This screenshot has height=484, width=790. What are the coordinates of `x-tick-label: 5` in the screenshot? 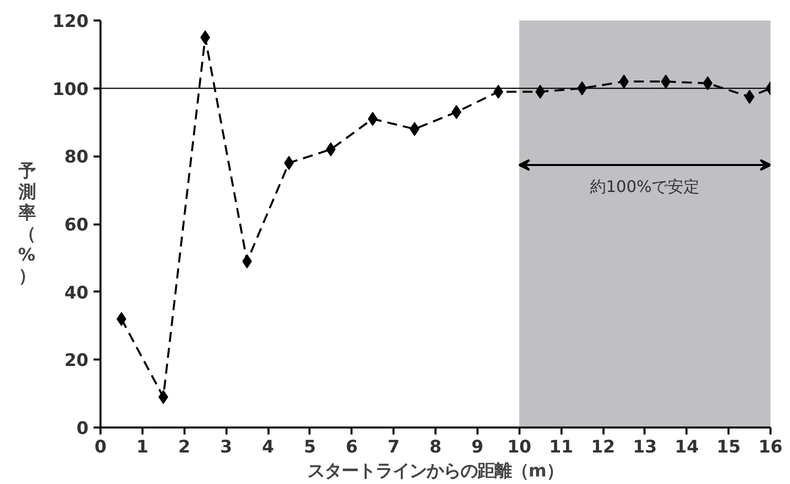 It's located at (310, 448).